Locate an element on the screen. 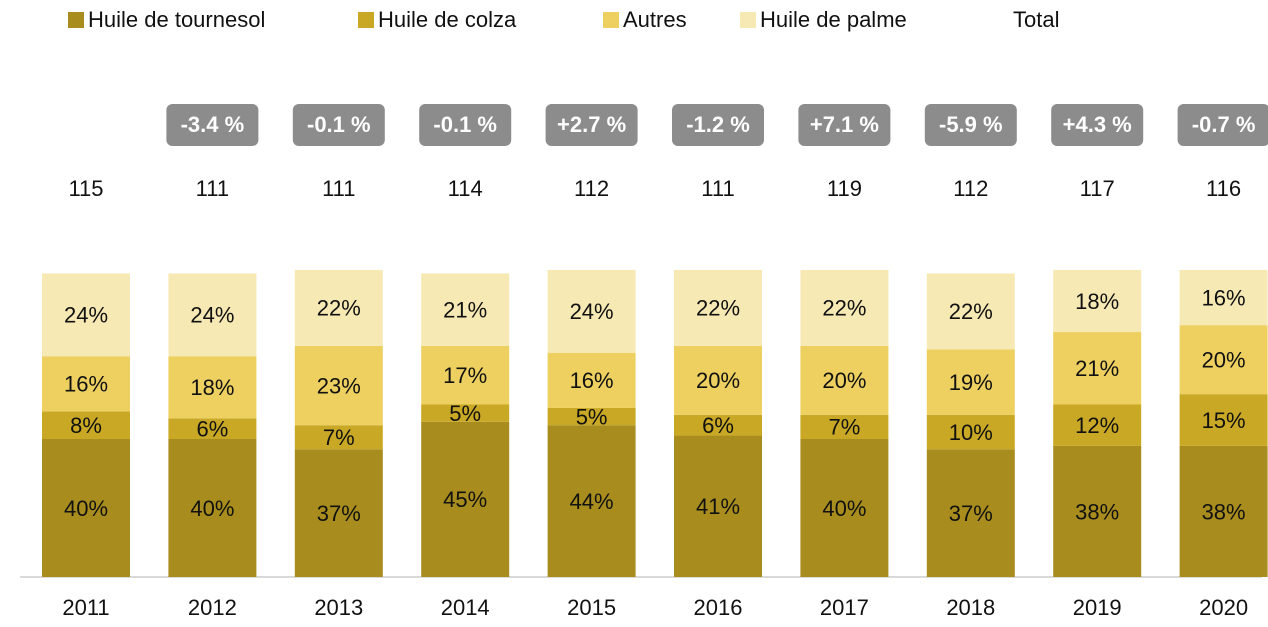  data-label: 44% is located at coordinates (592, 501).